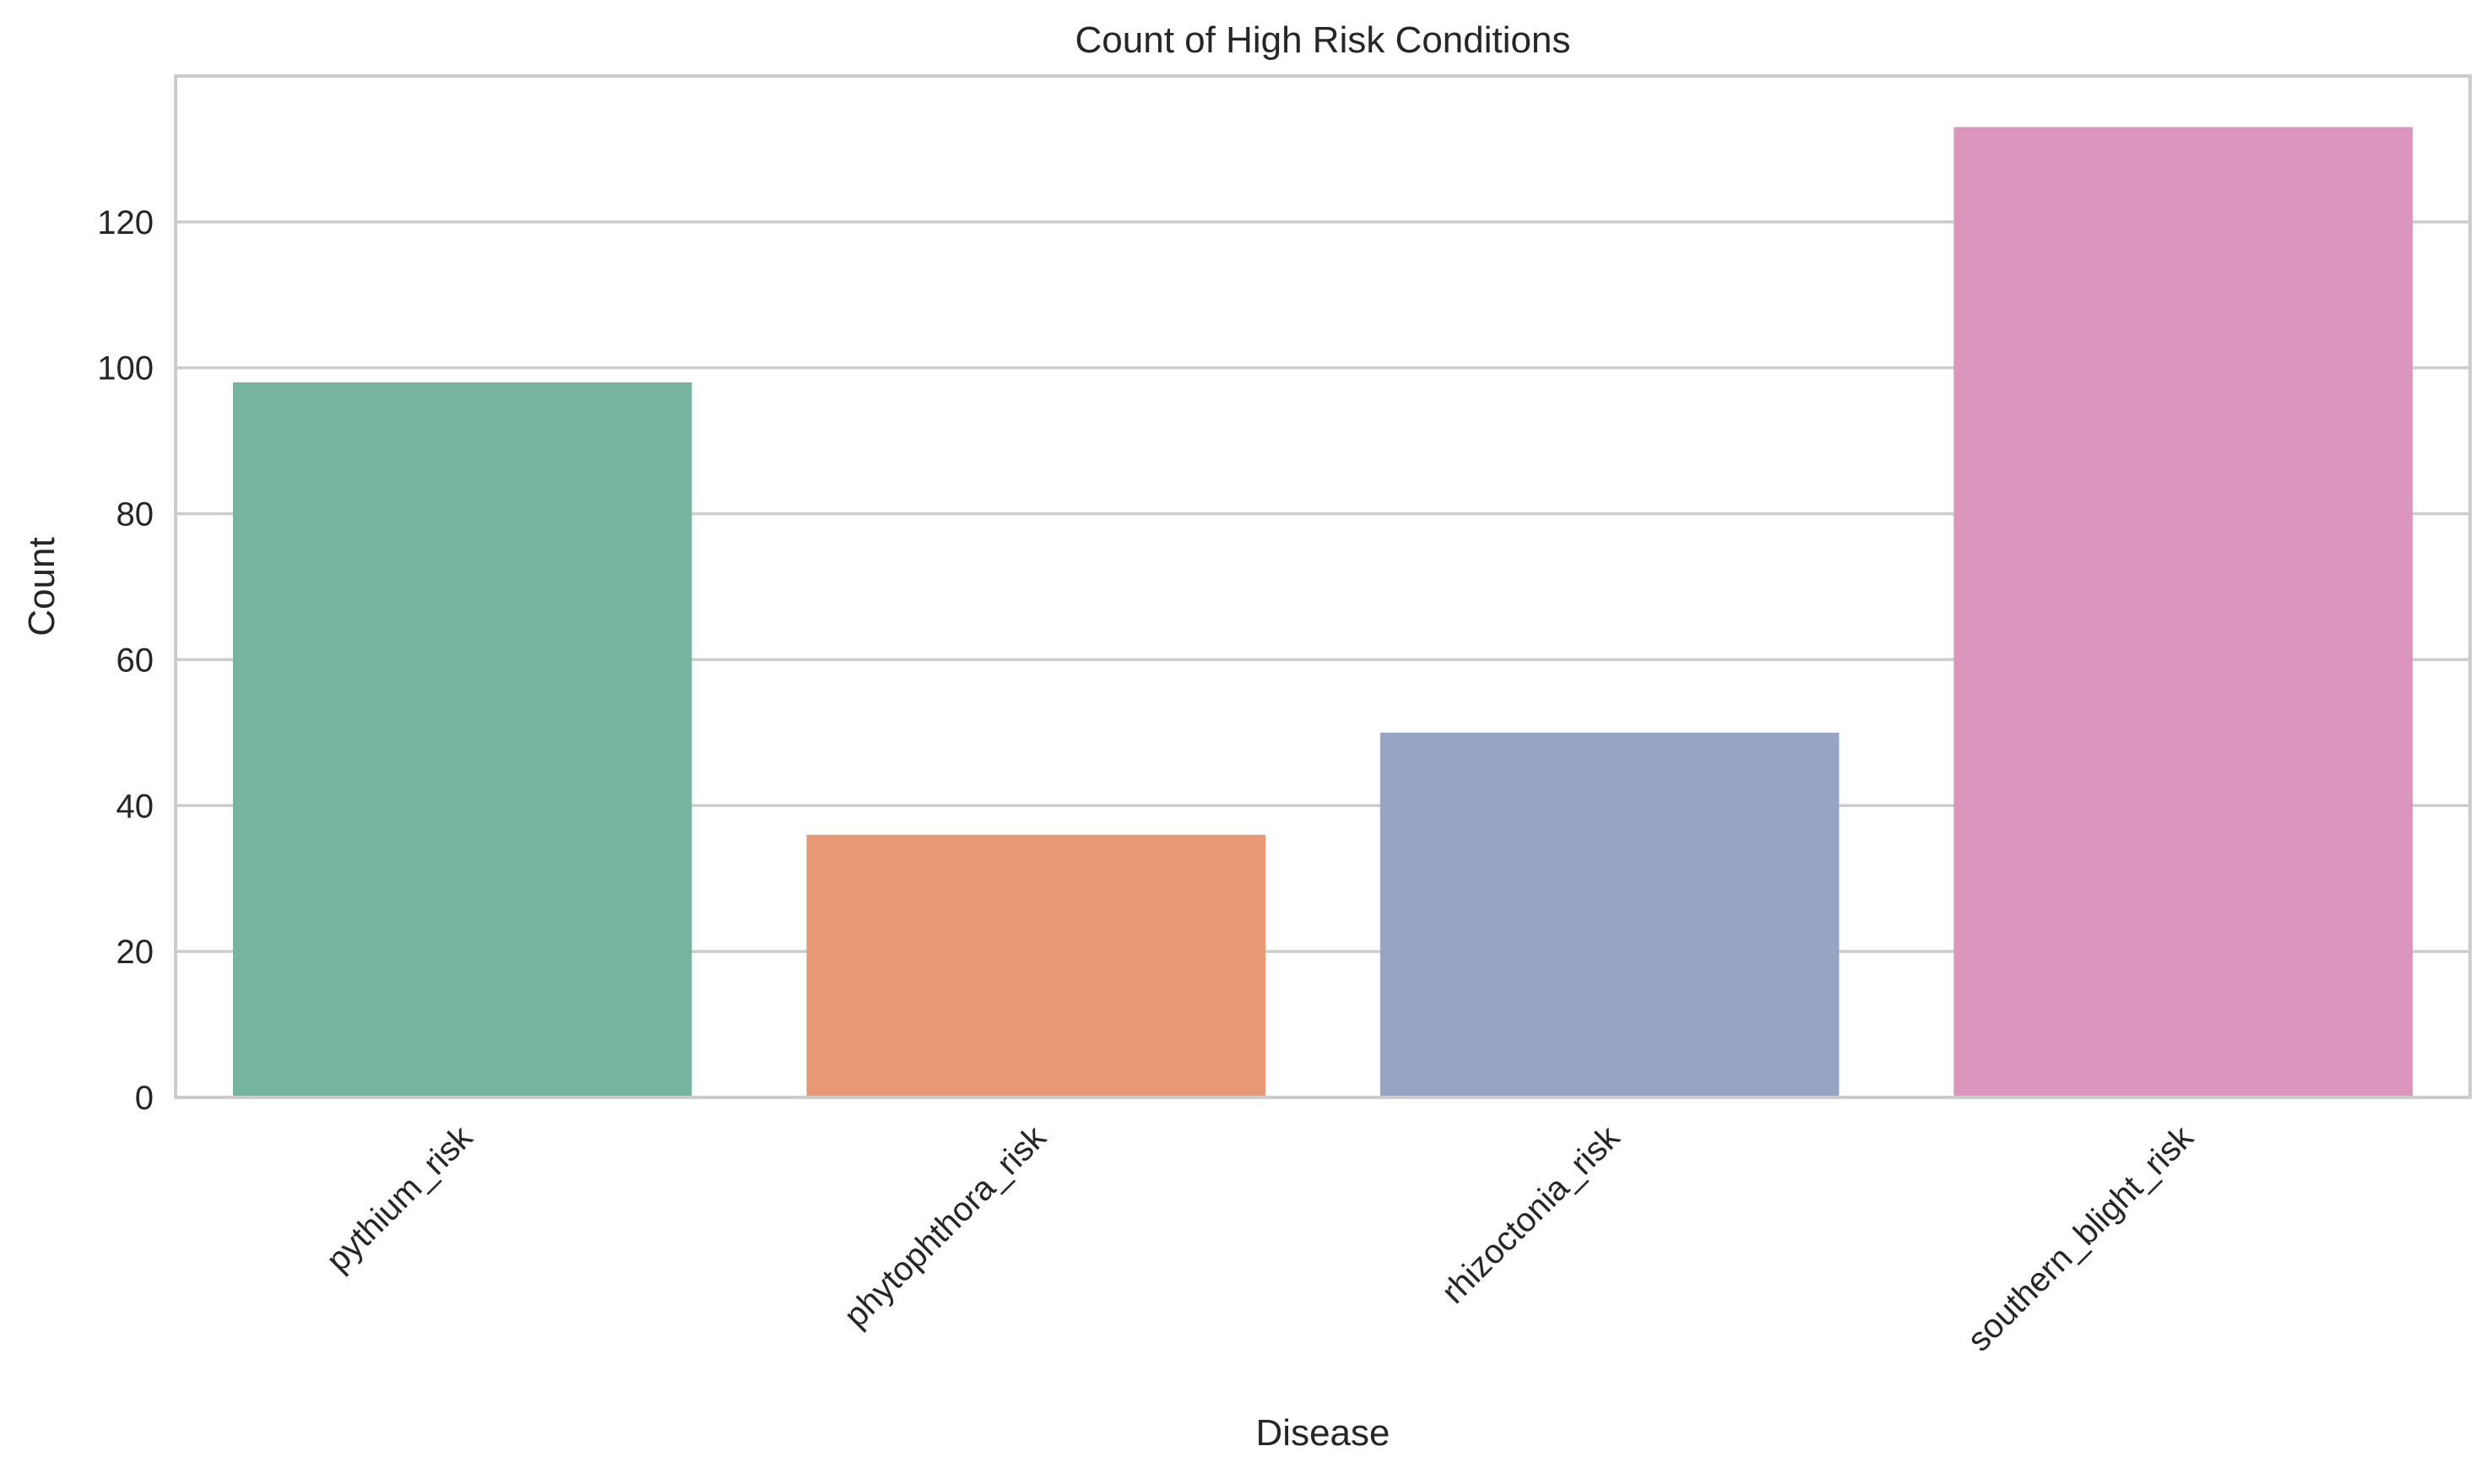 The image size is (2492, 1484). What do you see at coordinates (1609, 915) in the screenshot?
I see `bar-rhizoctonia-risk` at bounding box center [1609, 915].